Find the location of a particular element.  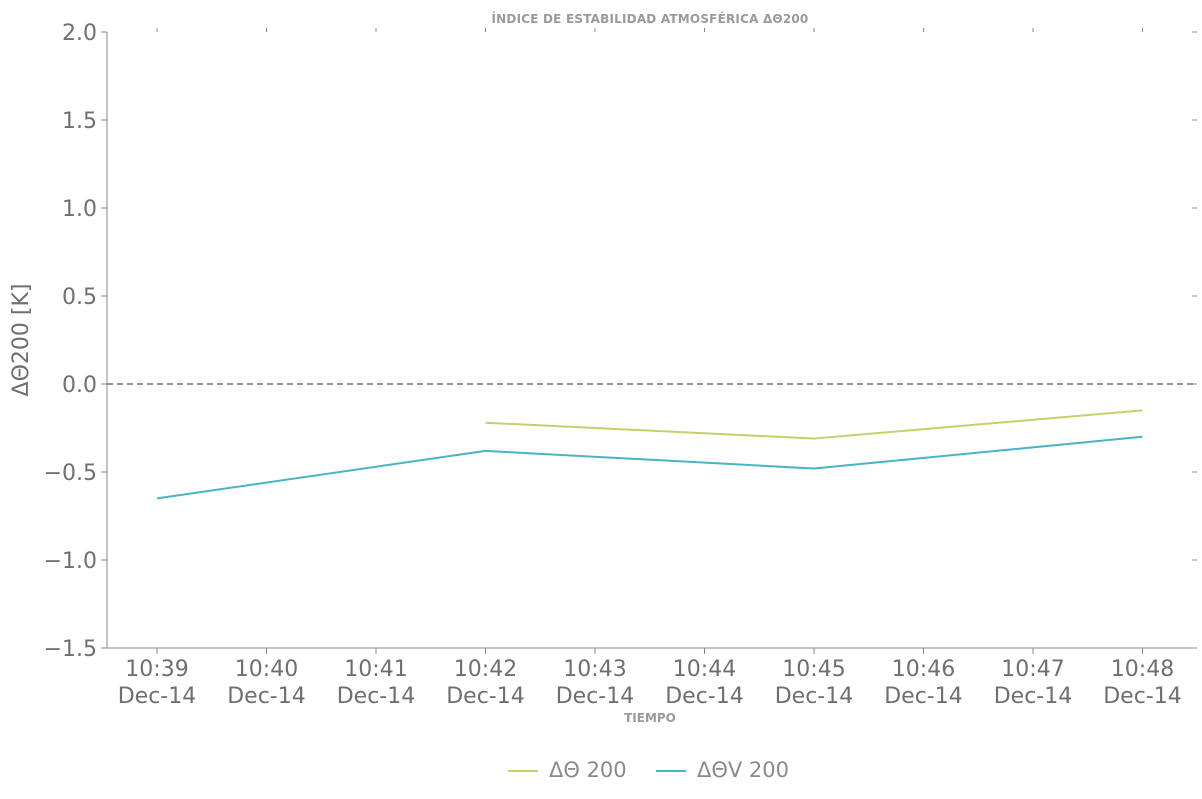

x-tick-label-time: 10:45 is located at coordinates (813, 669).